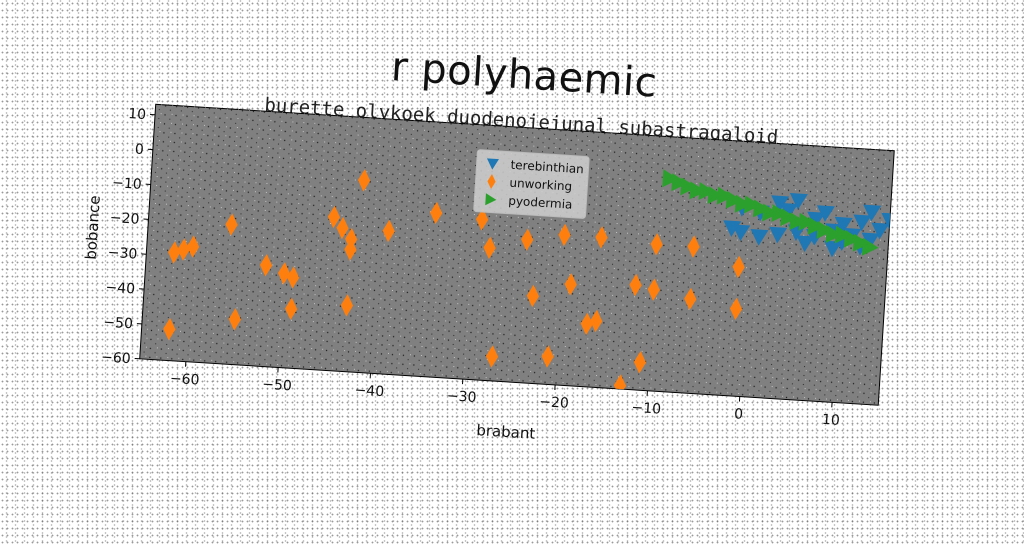 The width and height of the screenshot is (1024, 544). What do you see at coordinates (139, 150) in the screenshot?
I see `y-tick-label: 0` at bounding box center [139, 150].